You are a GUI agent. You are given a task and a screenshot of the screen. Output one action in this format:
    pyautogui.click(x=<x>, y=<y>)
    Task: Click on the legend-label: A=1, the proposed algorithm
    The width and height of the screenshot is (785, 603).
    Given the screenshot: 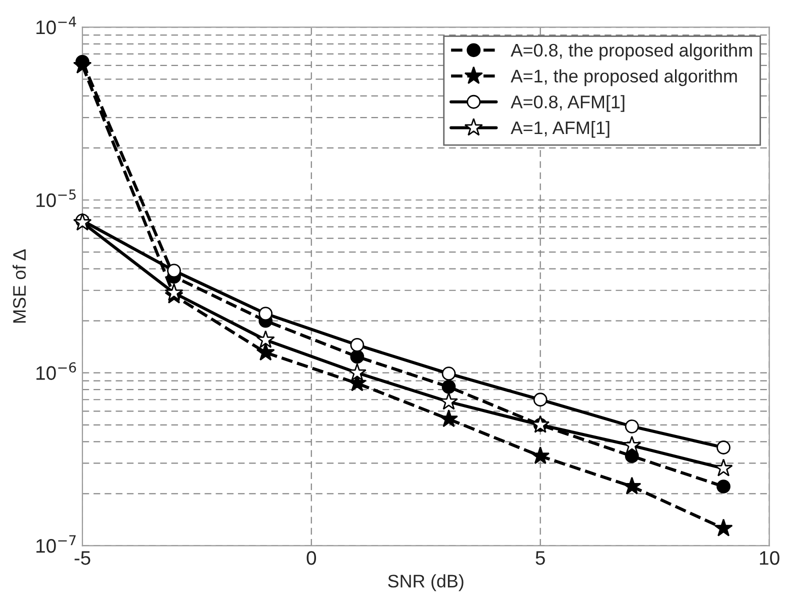 What is the action you would take?
    pyautogui.click(x=623, y=77)
    